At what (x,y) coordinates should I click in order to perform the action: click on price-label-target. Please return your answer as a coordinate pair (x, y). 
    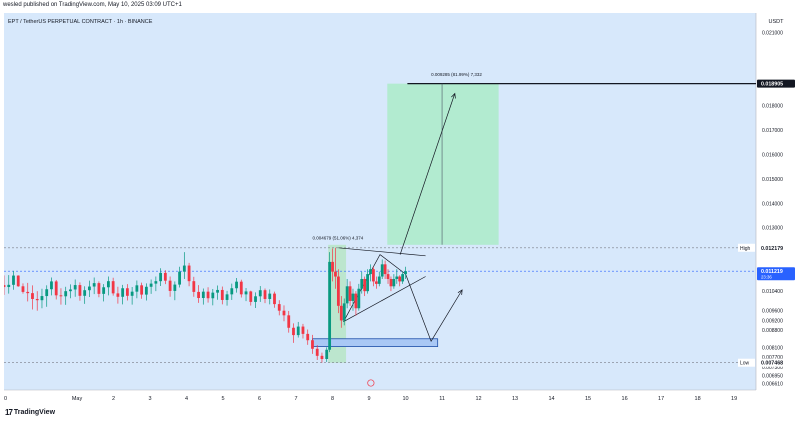
    Looking at the image, I should click on (776, 83).